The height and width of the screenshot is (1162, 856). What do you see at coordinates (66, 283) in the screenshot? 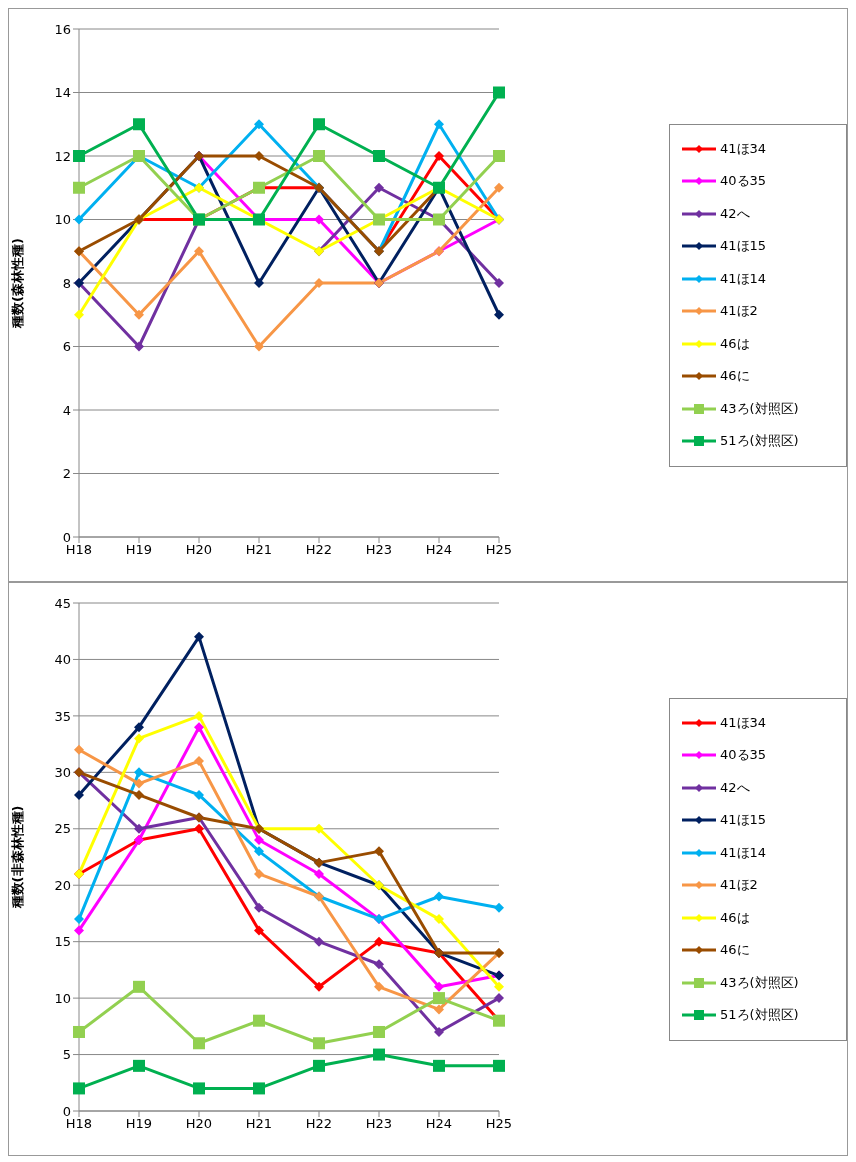
I see `y-tick-label: 8` at bounding box center [66, 283].